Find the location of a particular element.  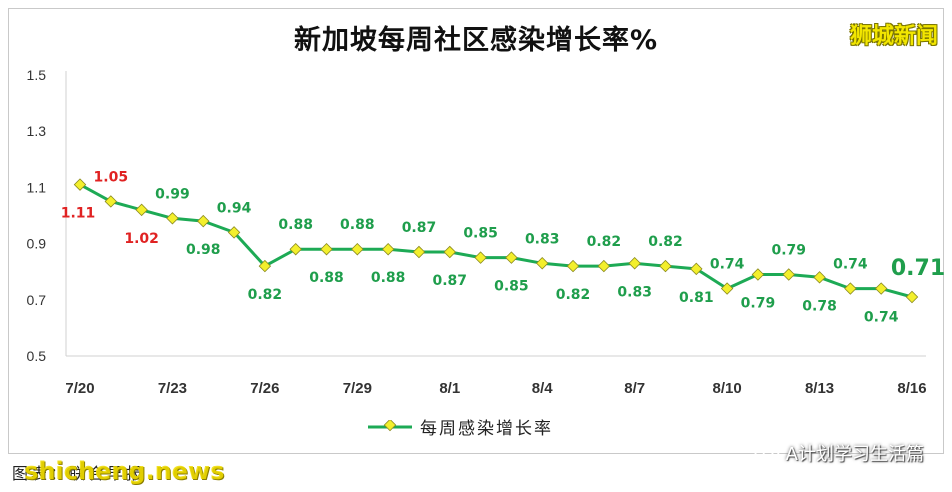

data-label: 0.99 is located at coordinates (172, 194).